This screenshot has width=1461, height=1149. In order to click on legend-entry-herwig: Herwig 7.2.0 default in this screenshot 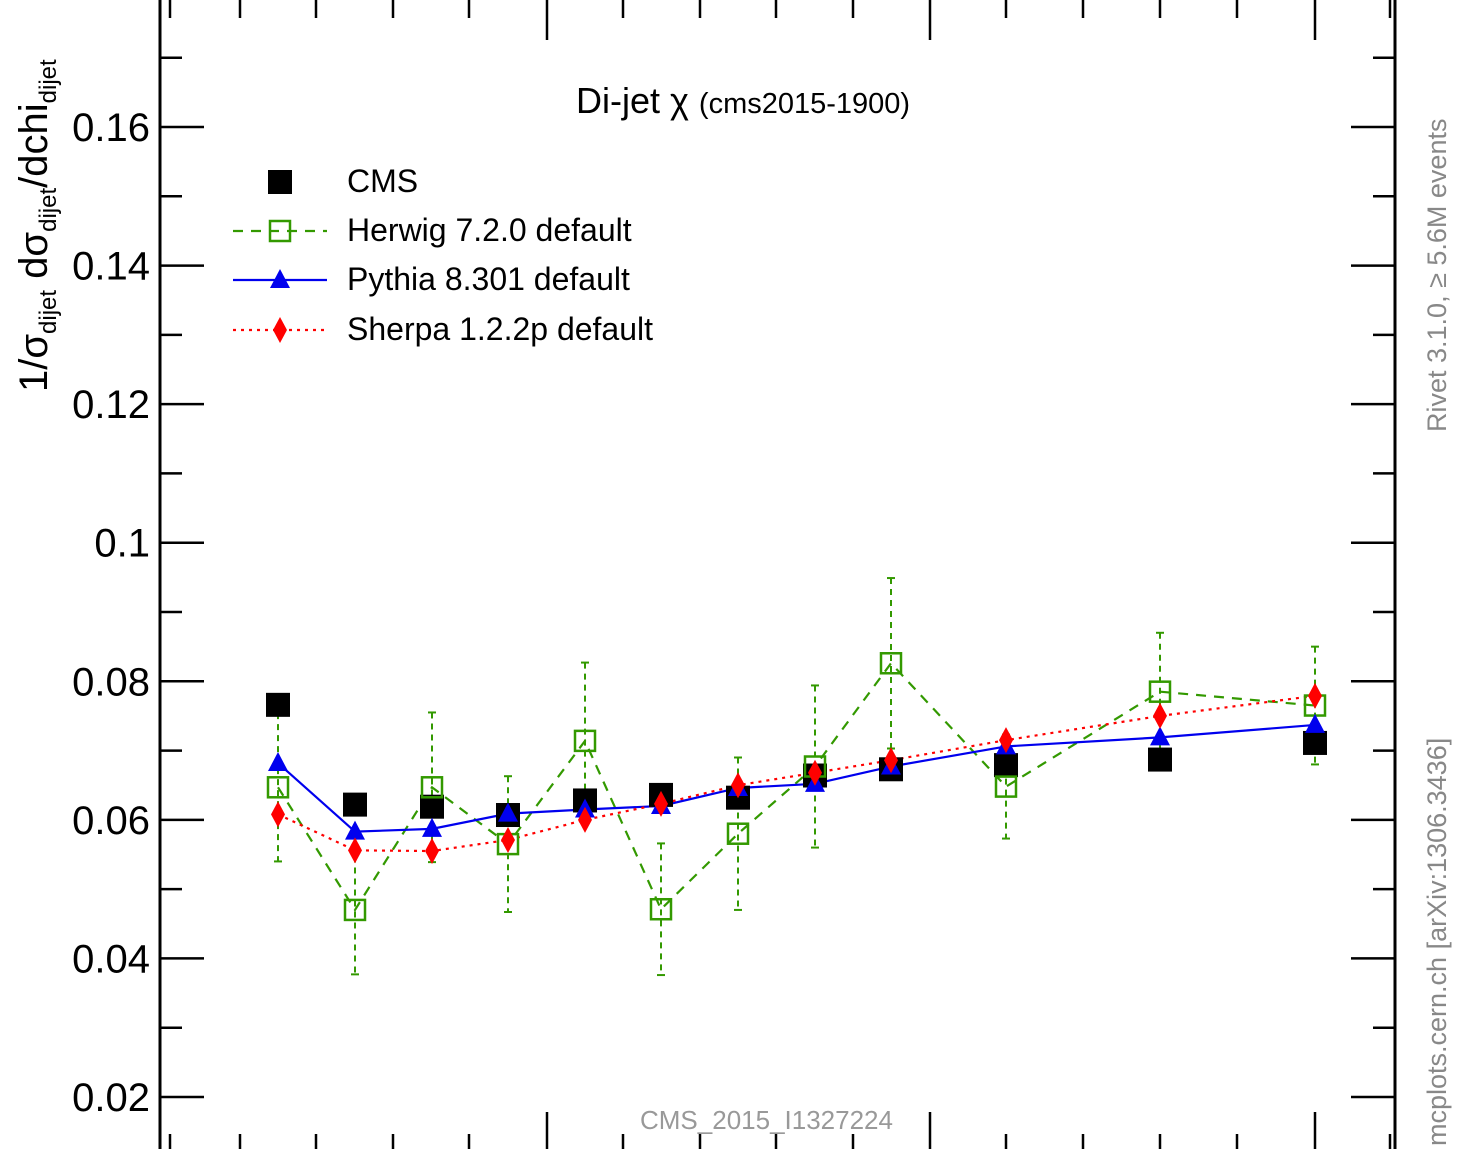, I will do `click(489, 230)`.